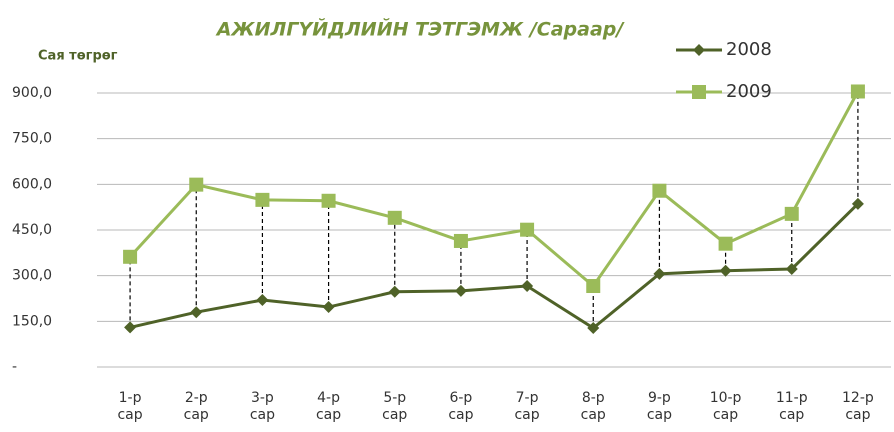 The width and height of the screenshot is (894, 432). What do you see at coordinates (262, 406) in the screenshot?
I see `x-tick-label: 3-р сар` at bounding box center [262, 406].